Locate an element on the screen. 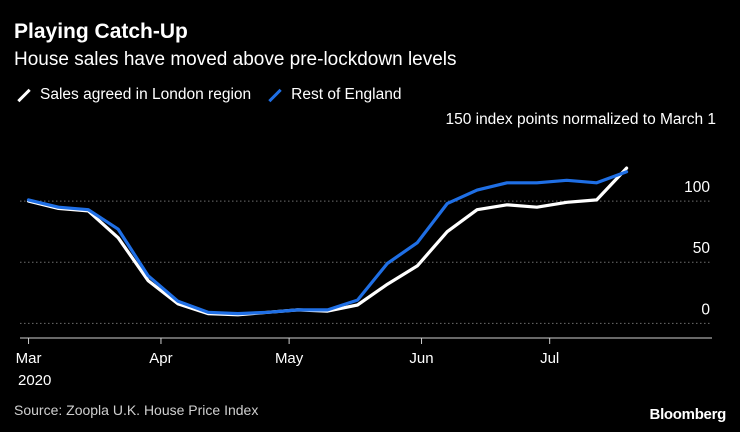  legend-item-rest-of-england: Rest of England is located at coordinates (333, 95).